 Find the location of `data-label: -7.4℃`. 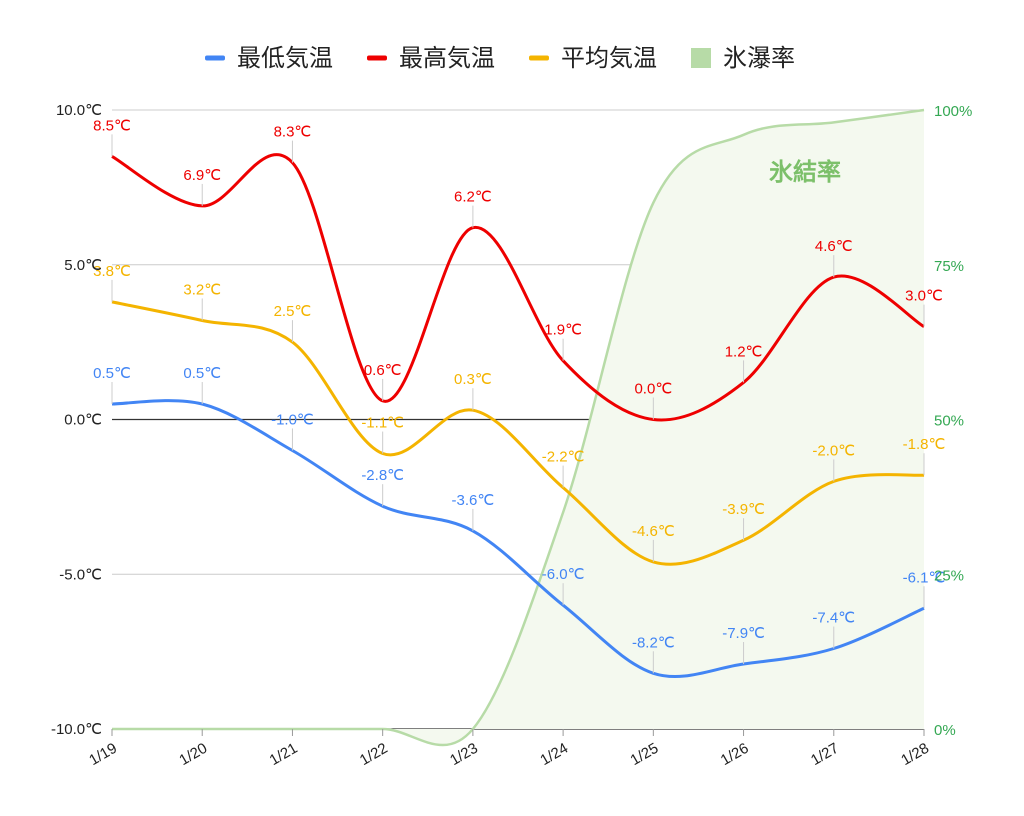

data-label: -7.4℃ is located at coordinates (833, 618).